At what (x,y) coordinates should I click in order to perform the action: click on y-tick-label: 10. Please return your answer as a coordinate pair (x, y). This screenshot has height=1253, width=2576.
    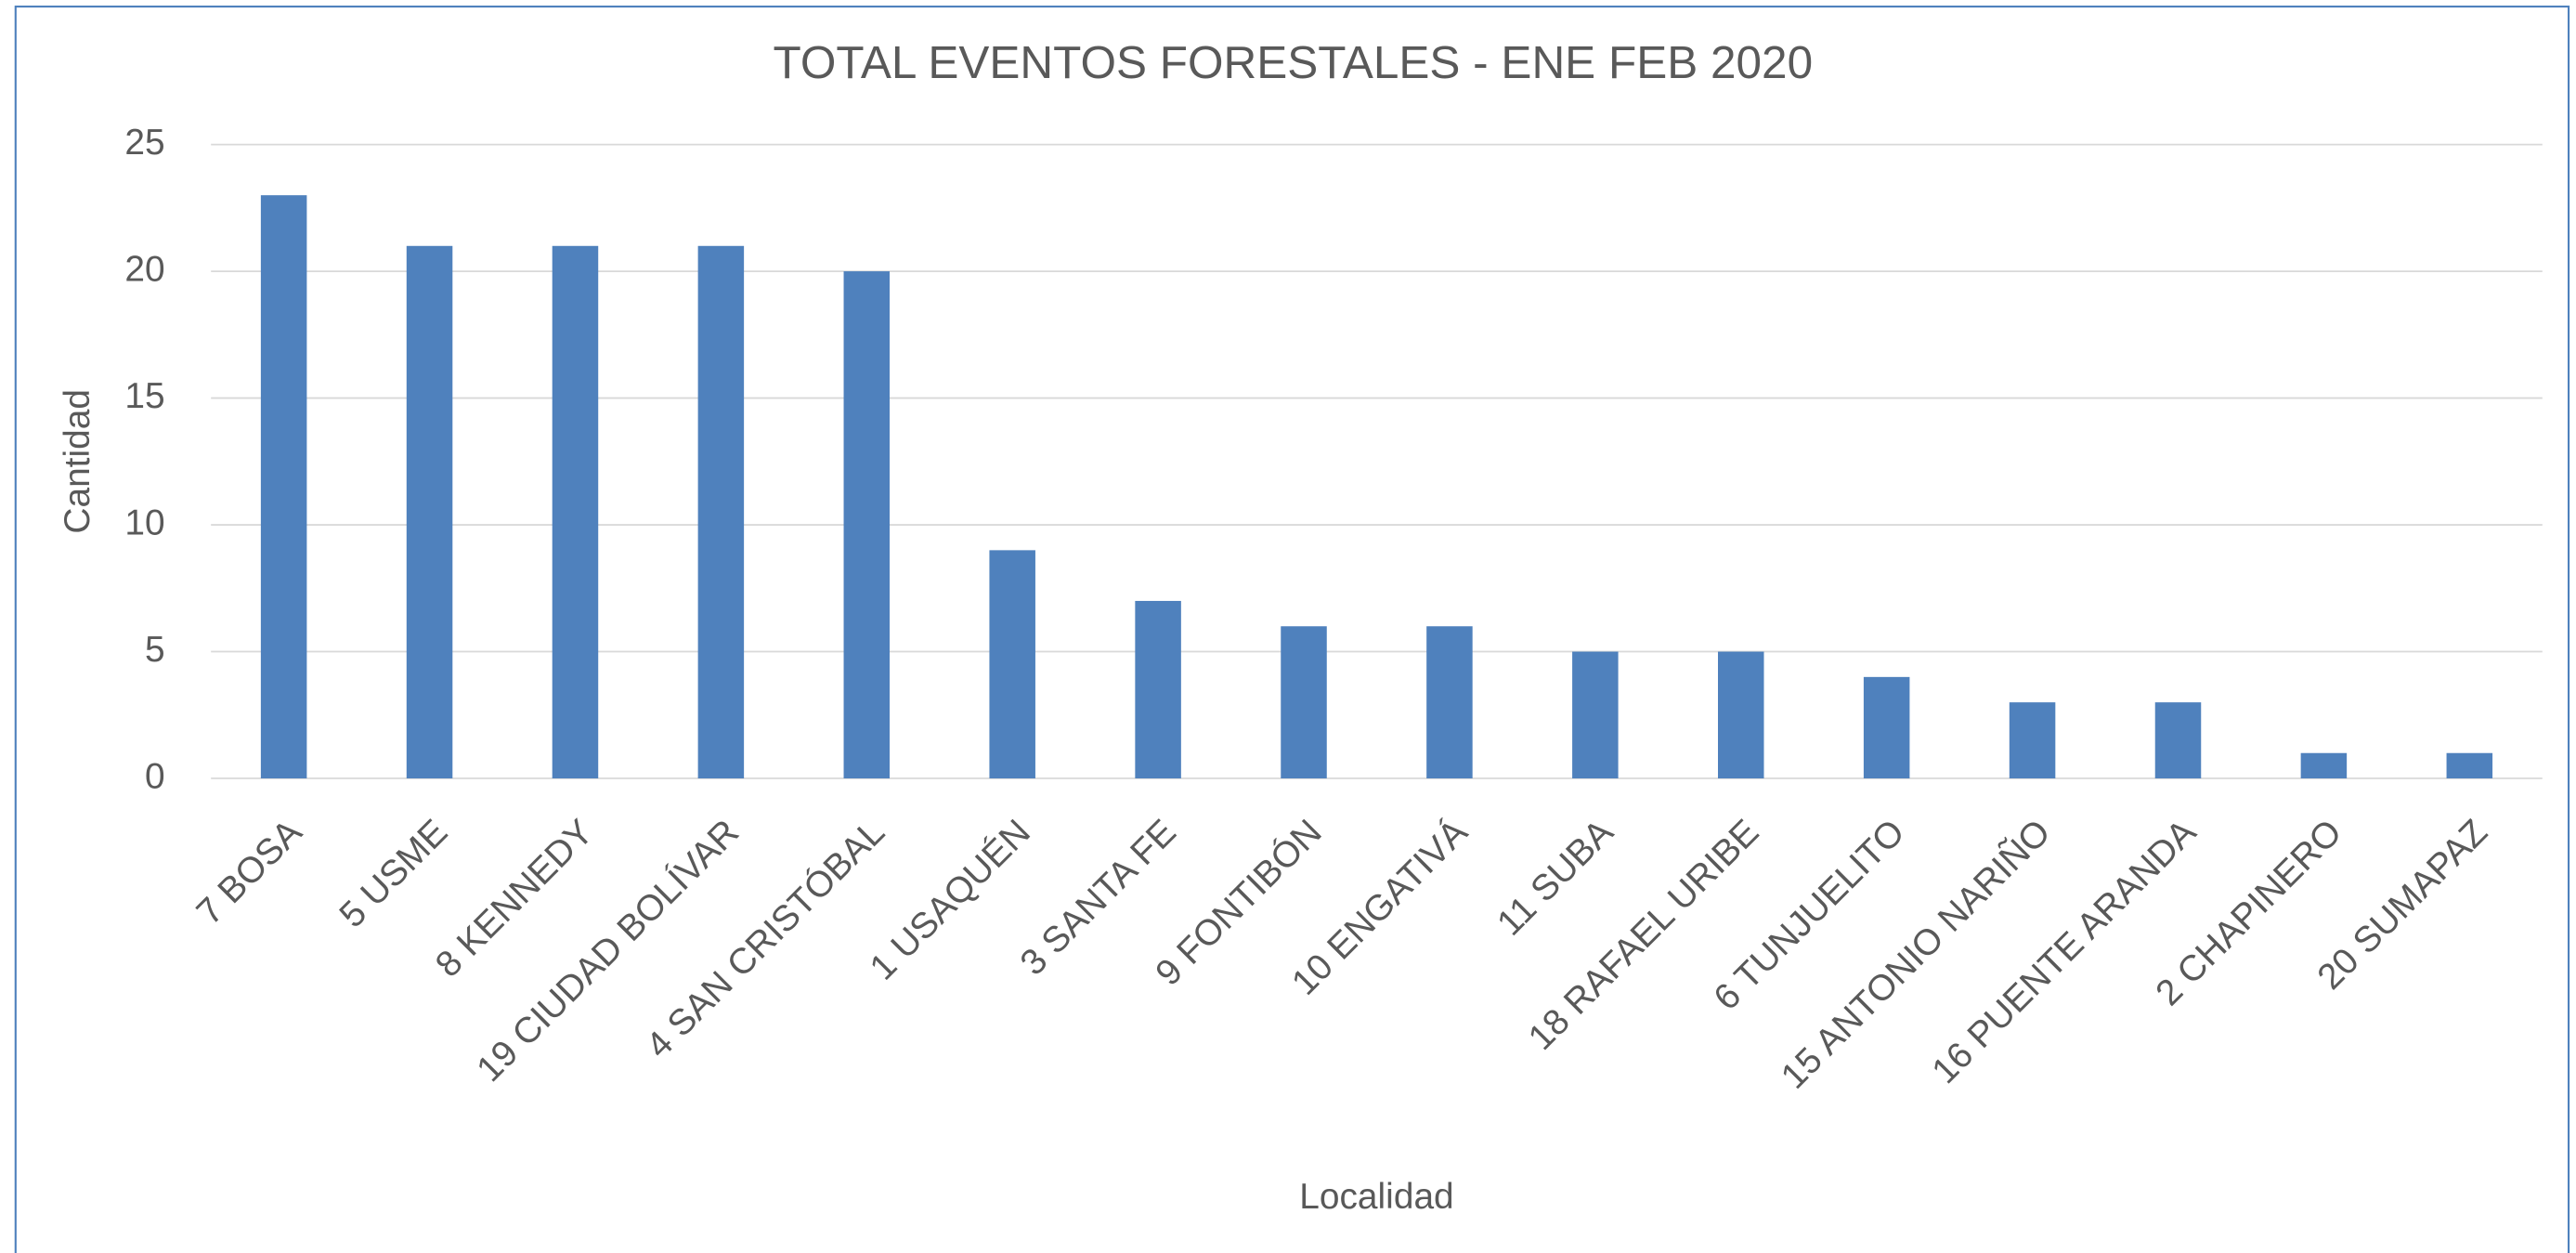
    Looking at the image, I should click on (144, 523).